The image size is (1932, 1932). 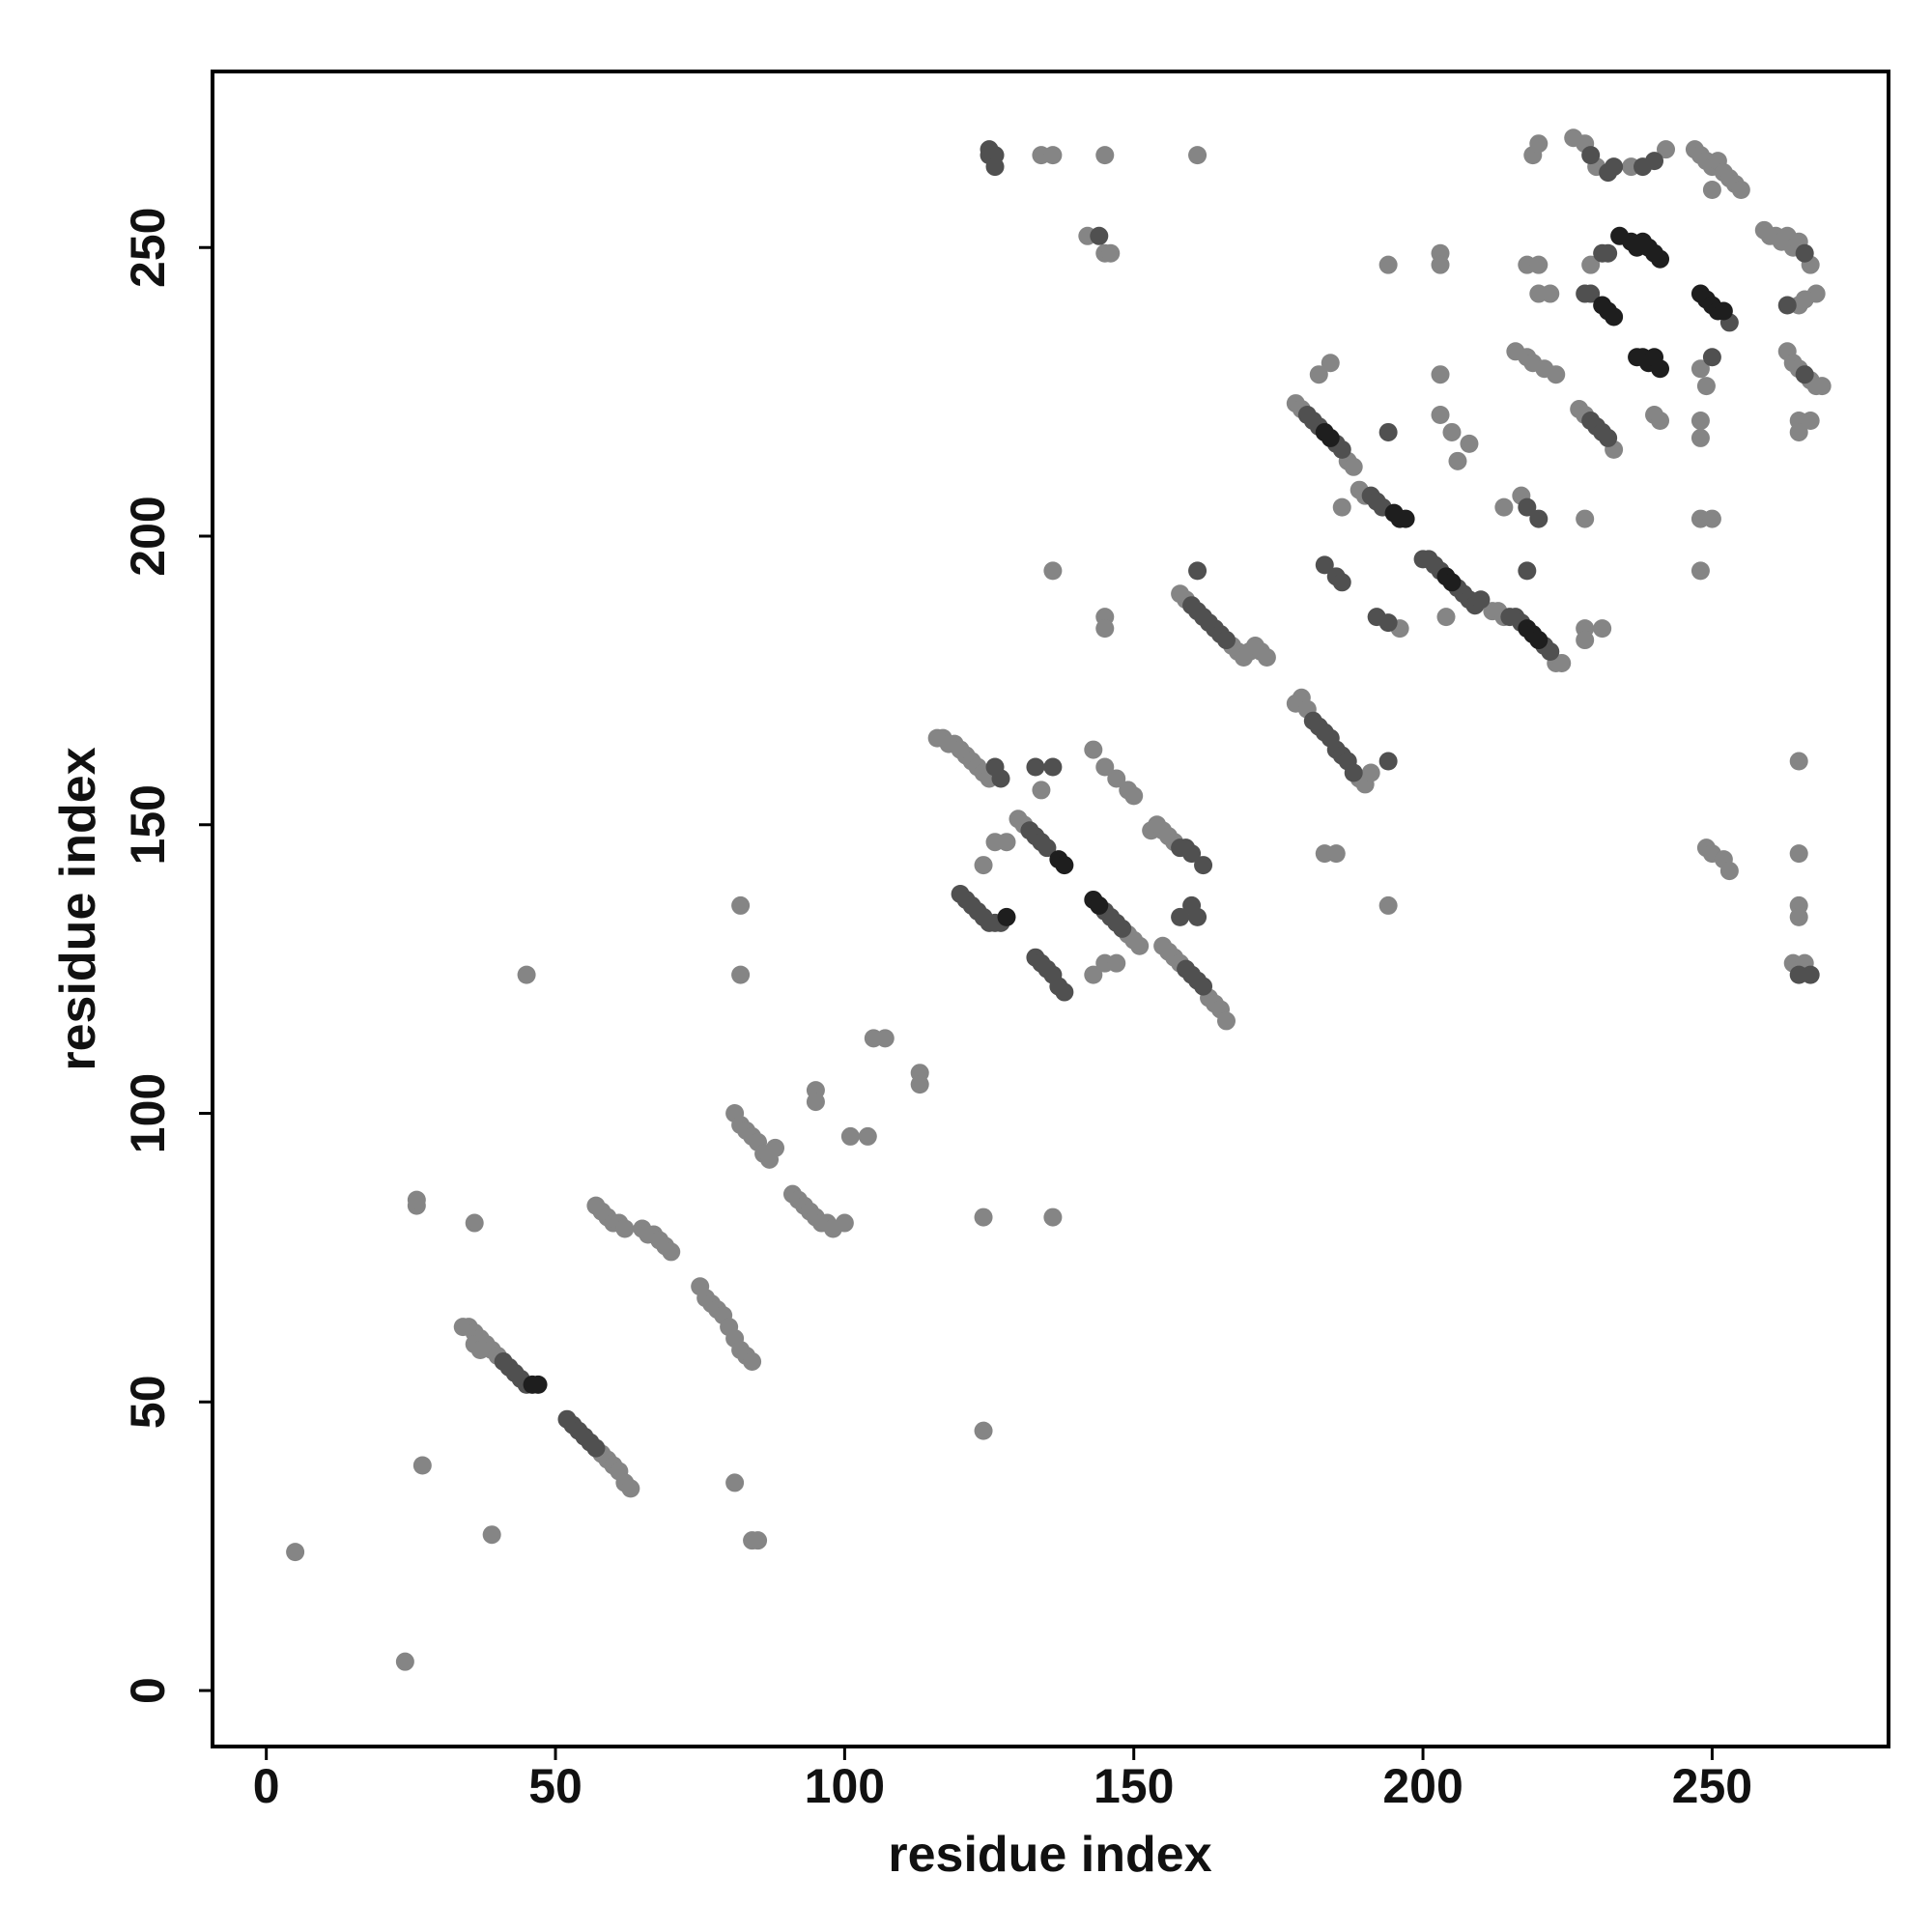 I want to click on x-tick-label: 200, so click(x=1422, y=1786).